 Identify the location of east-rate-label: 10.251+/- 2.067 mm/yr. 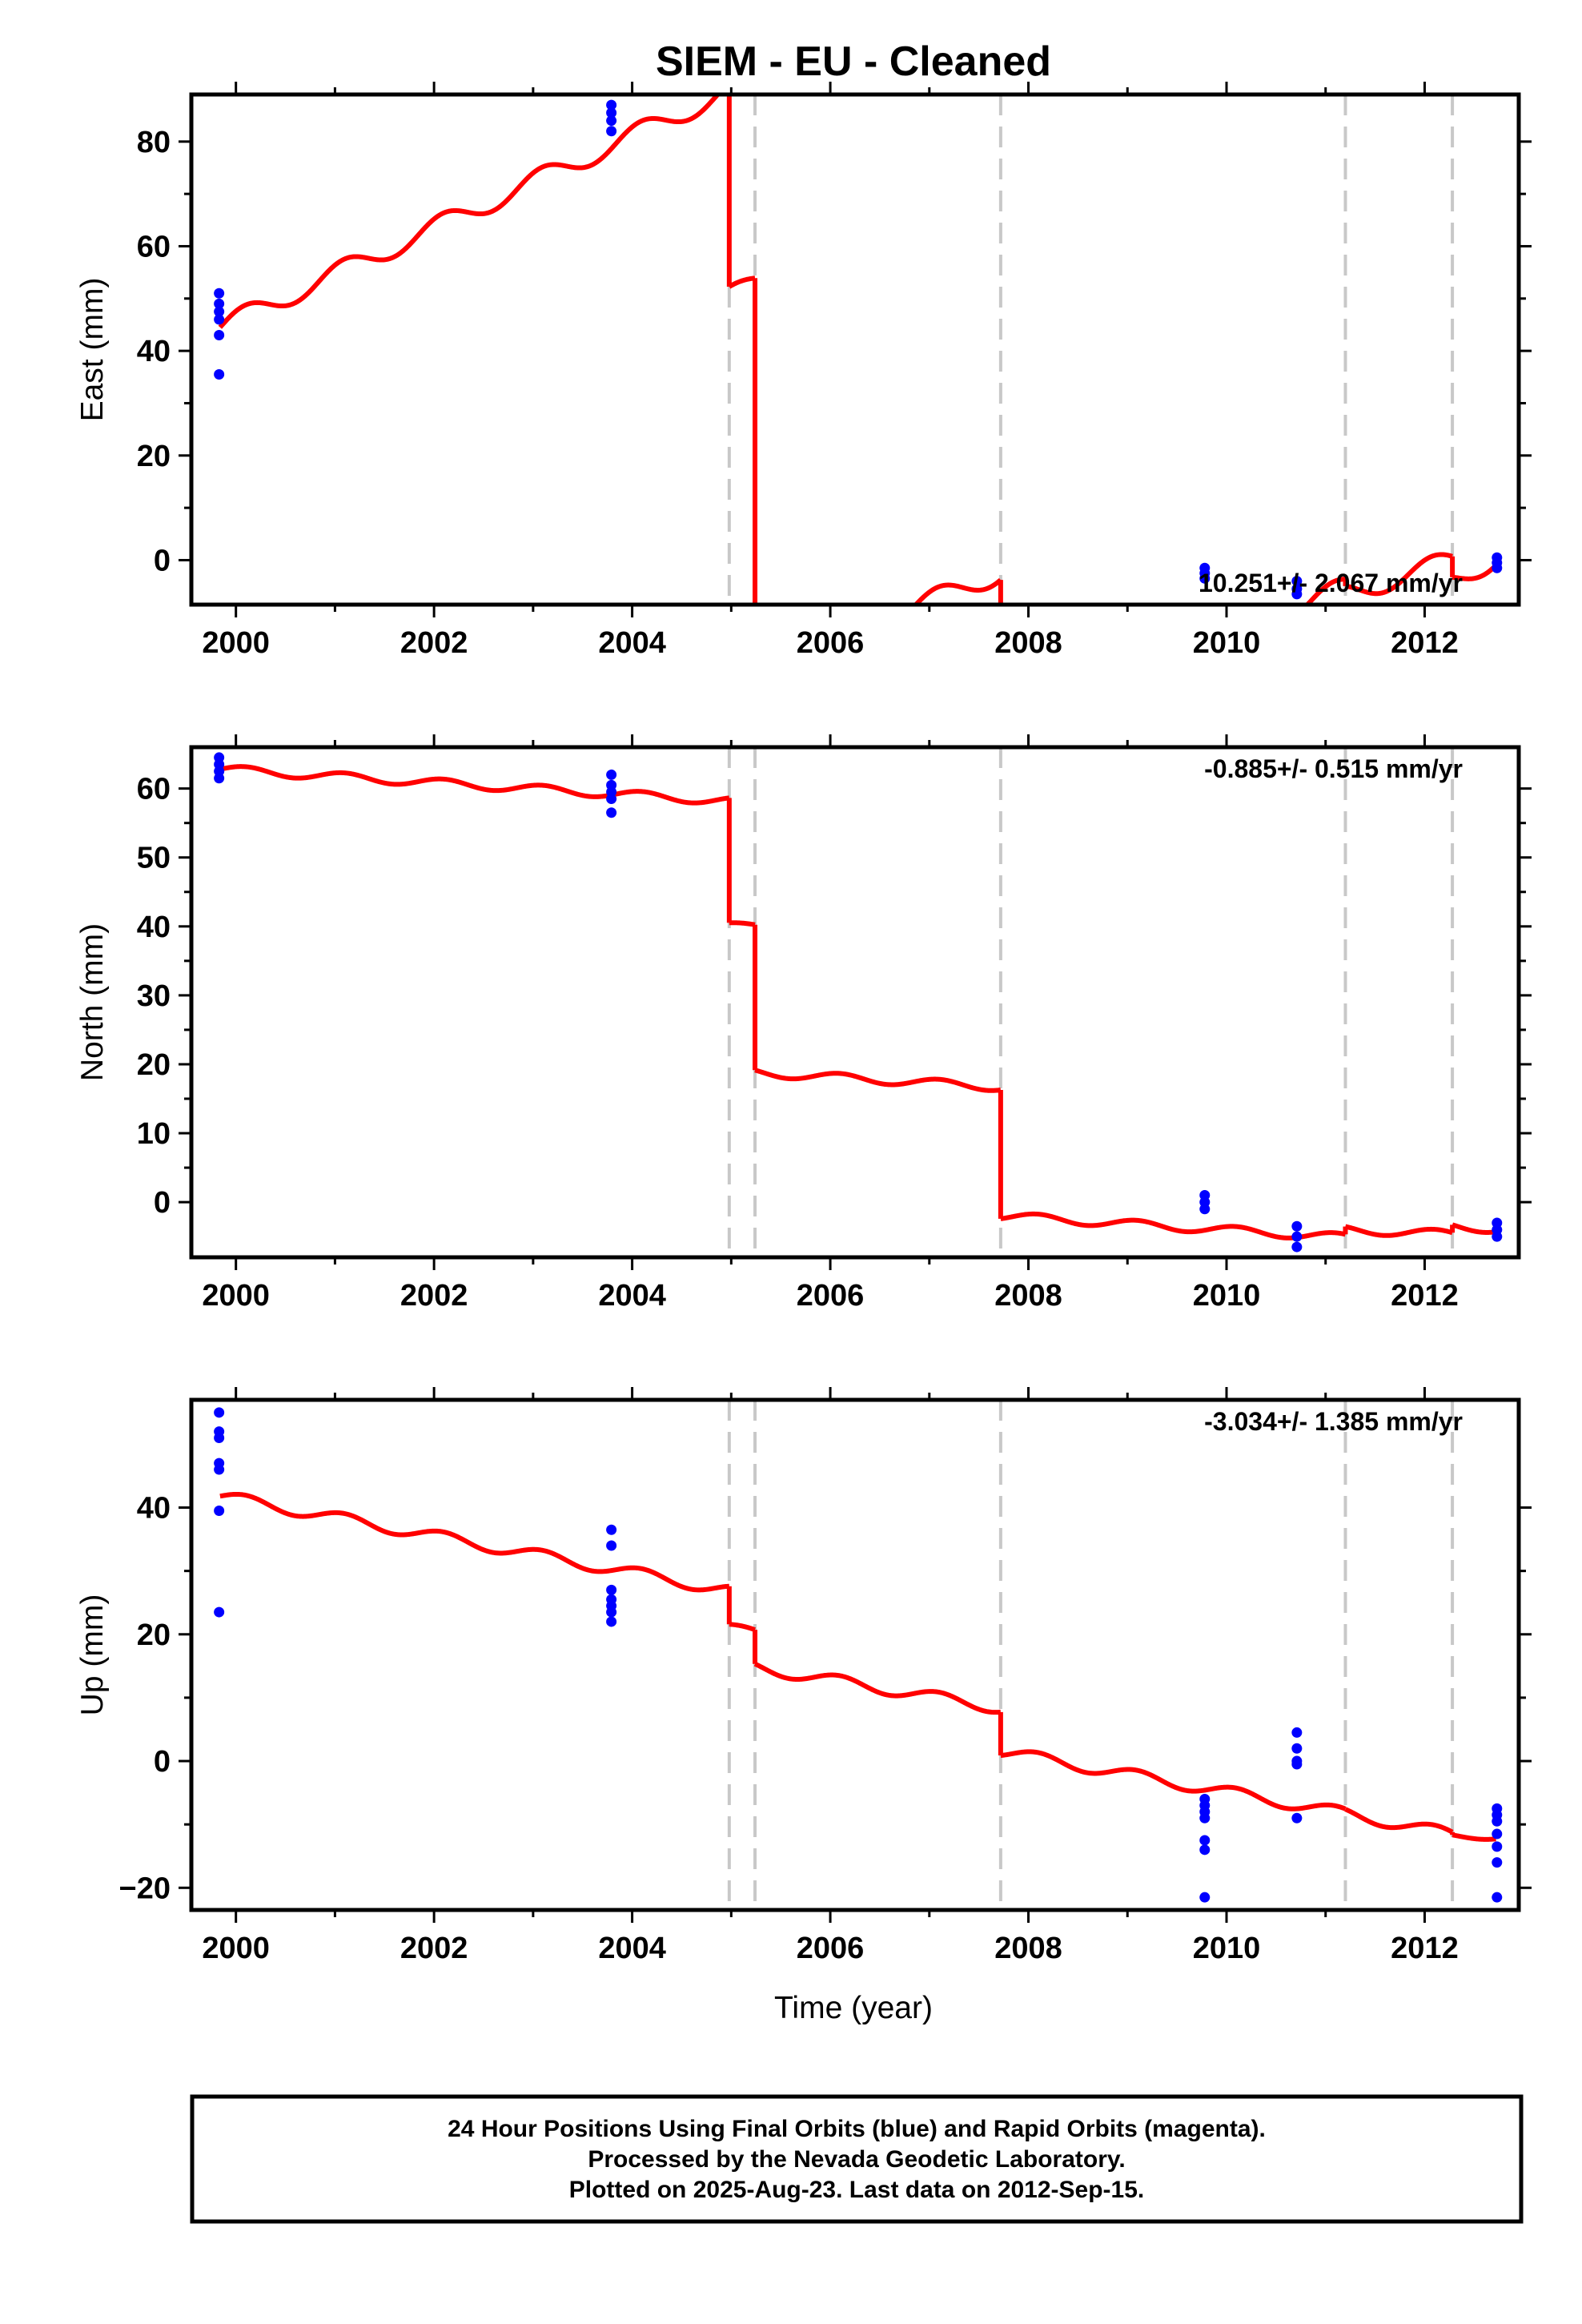
(1331, 583).